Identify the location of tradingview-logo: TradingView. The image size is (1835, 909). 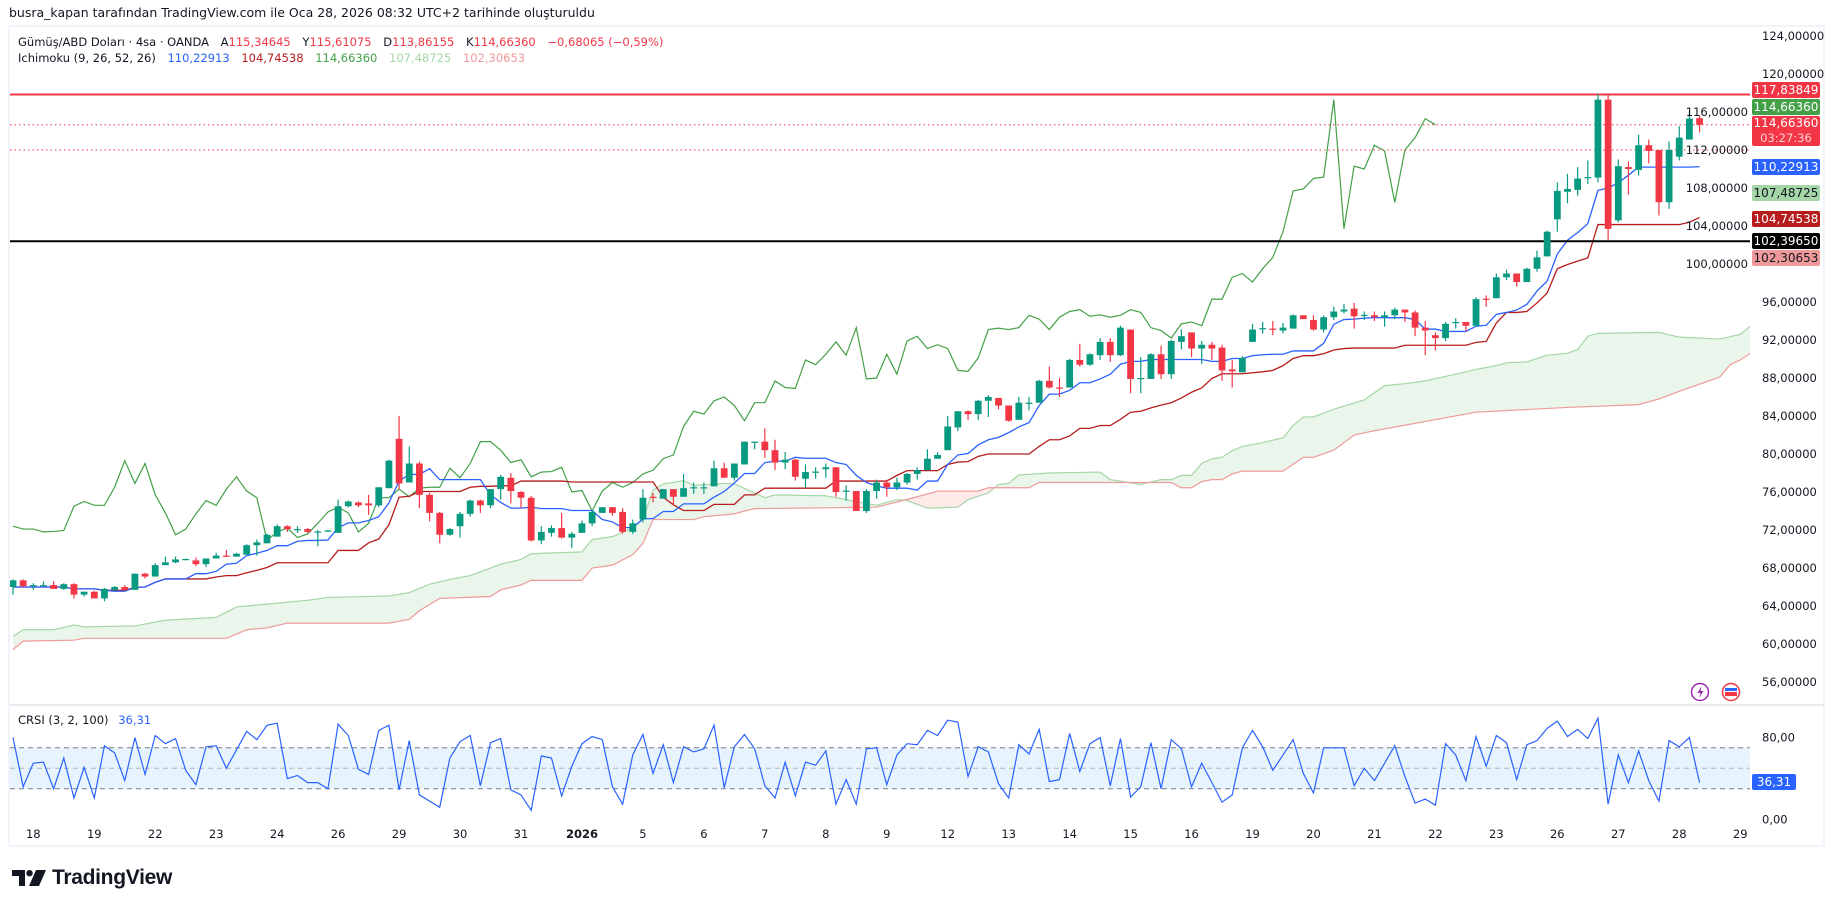
(92, 878).